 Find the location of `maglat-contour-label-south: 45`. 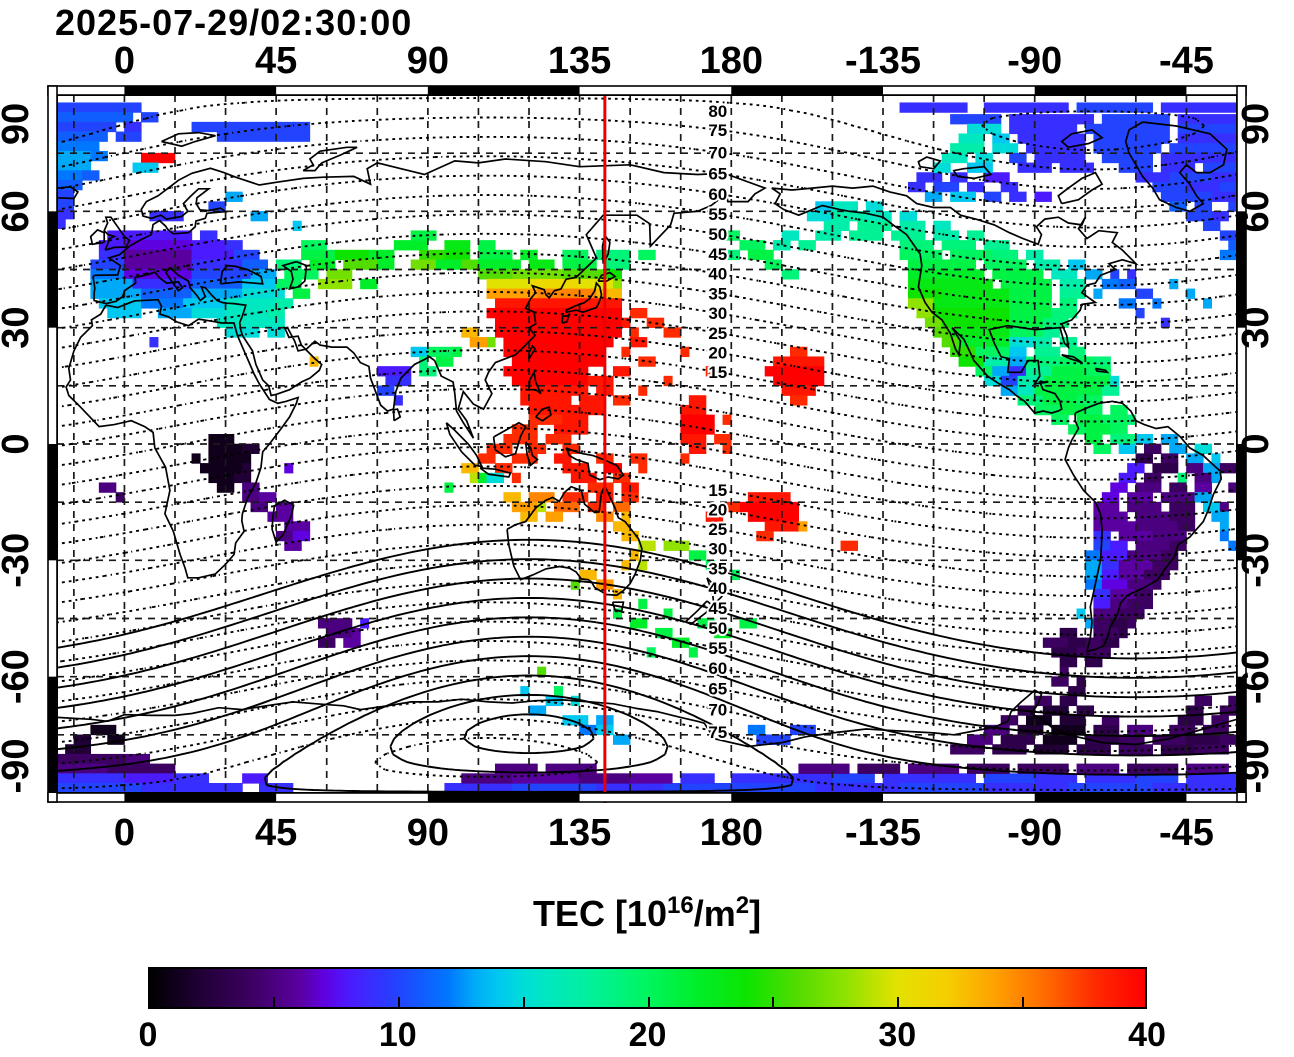

maglat-contour-label-south: 45 is located at coordinates (717, 608).